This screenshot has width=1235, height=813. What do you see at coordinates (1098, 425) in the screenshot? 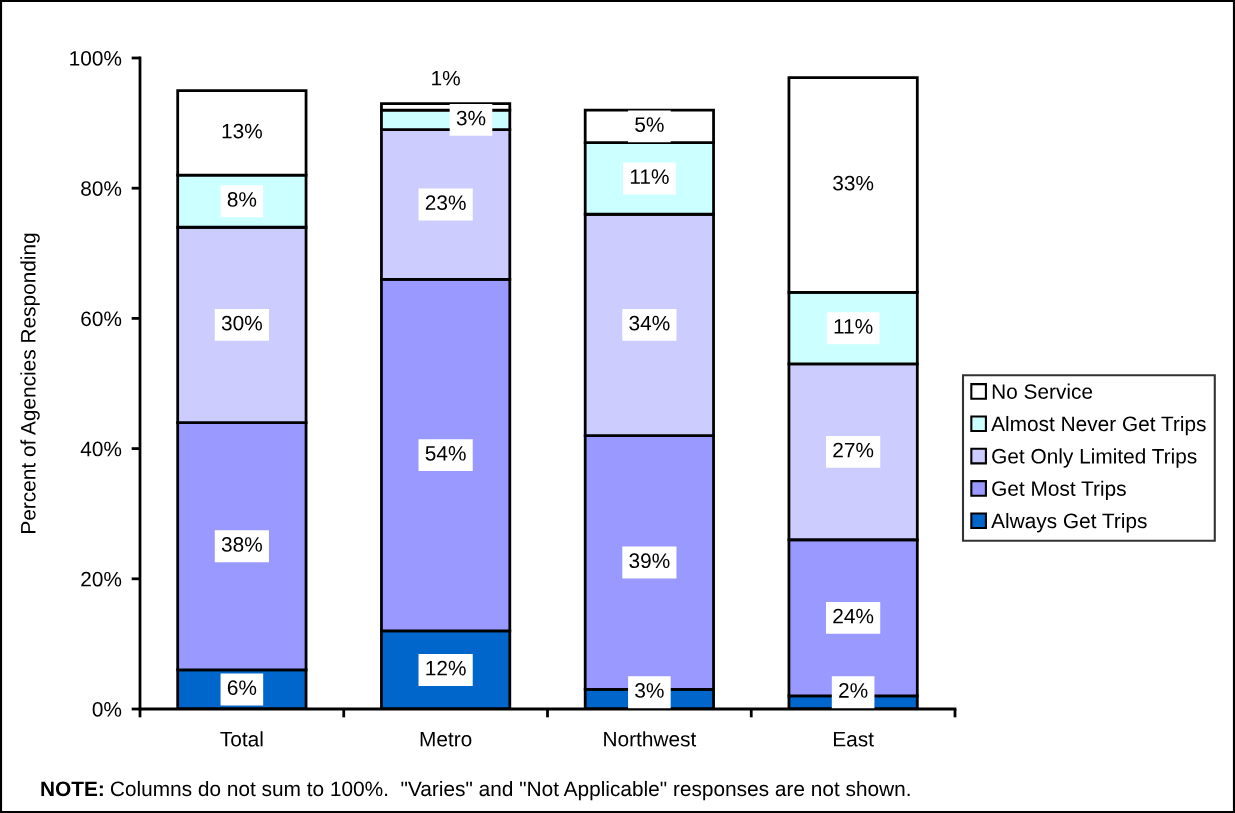
I see `legend-label: Almost Never Get Trips` at bounding box center [1098, 425].